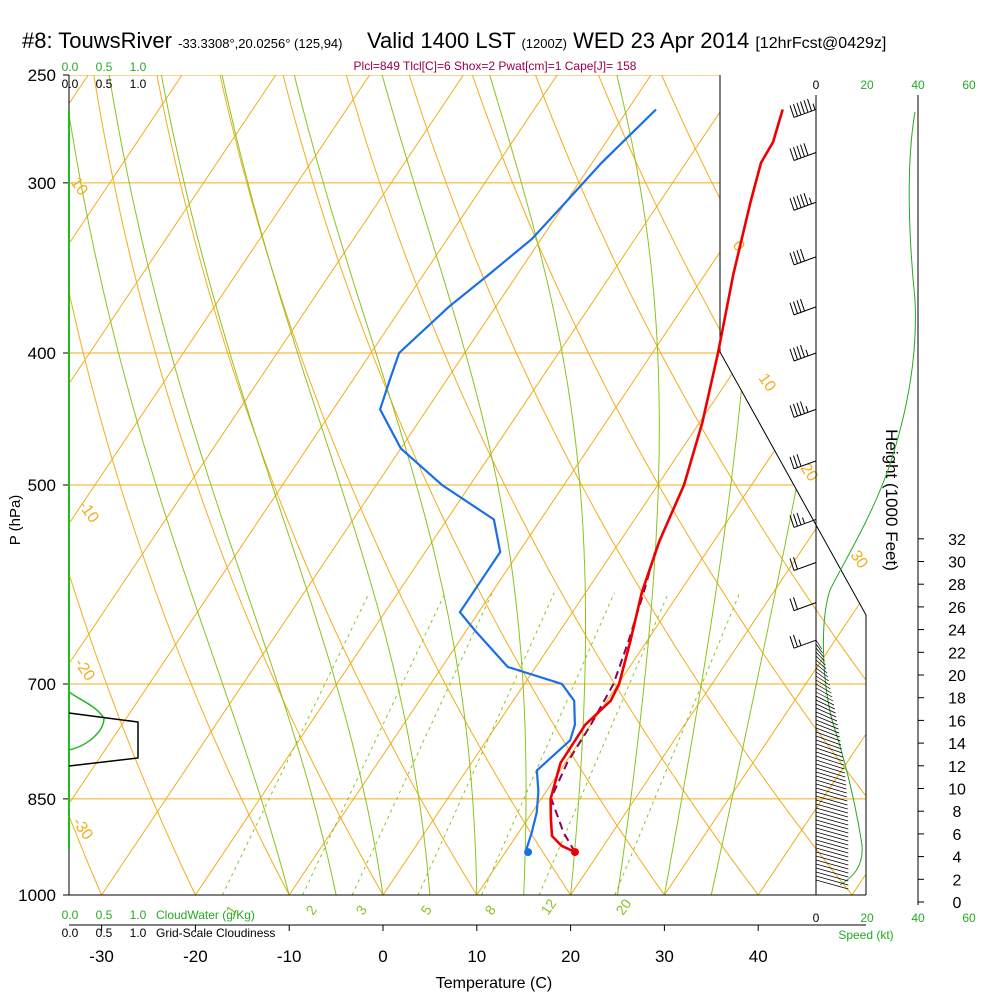  Describe the element at coordinates (104, 915) in the screenshot. I see `cloudwater-bottom-tick: 0.5` at that location.